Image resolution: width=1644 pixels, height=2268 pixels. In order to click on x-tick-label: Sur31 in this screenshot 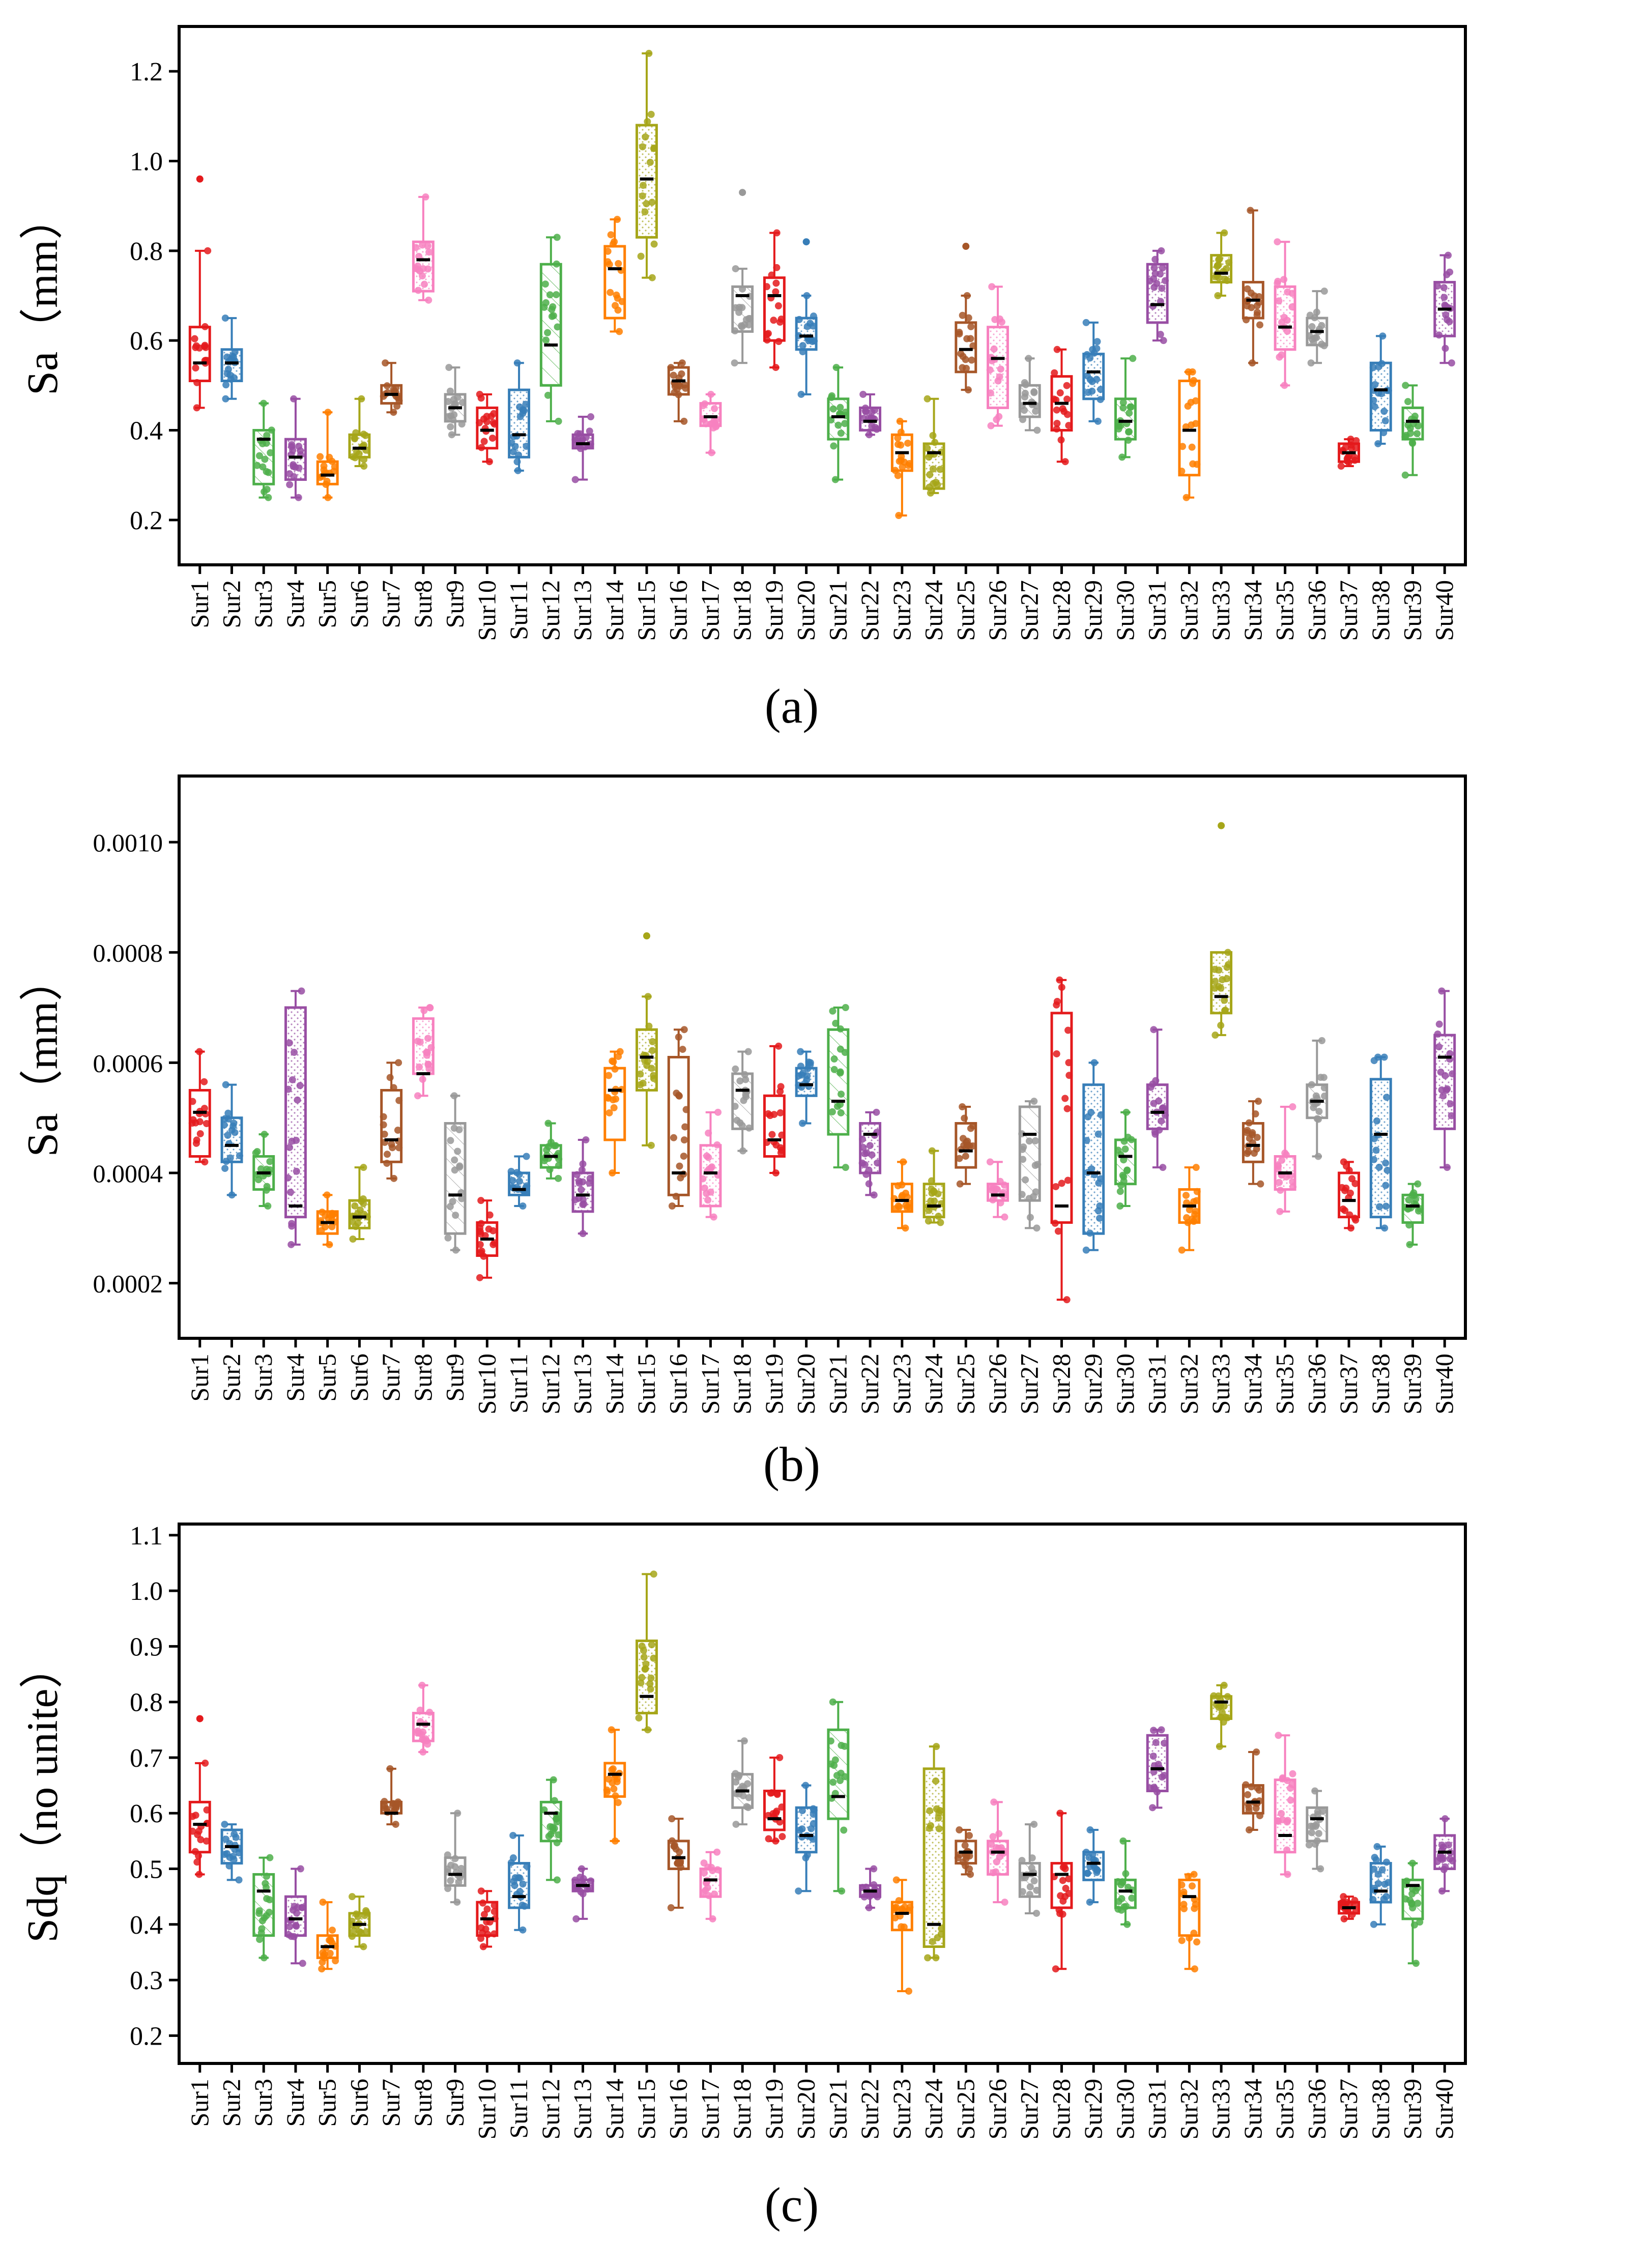, I will do `click(1157, 1384)`.